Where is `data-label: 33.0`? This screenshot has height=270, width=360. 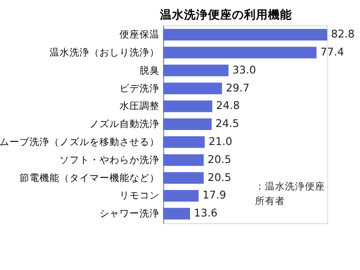
data-label: 33.0 is located at coordinates (244, 69).